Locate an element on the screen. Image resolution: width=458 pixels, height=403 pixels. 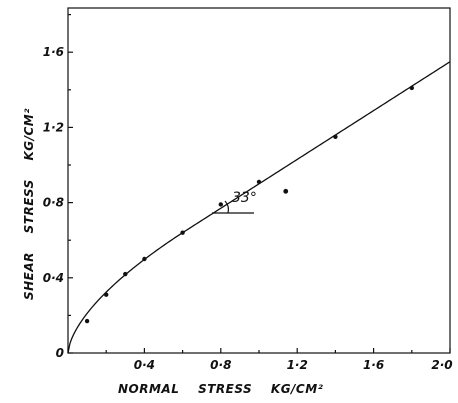
angle-arc is located at coordinates (226, 207).